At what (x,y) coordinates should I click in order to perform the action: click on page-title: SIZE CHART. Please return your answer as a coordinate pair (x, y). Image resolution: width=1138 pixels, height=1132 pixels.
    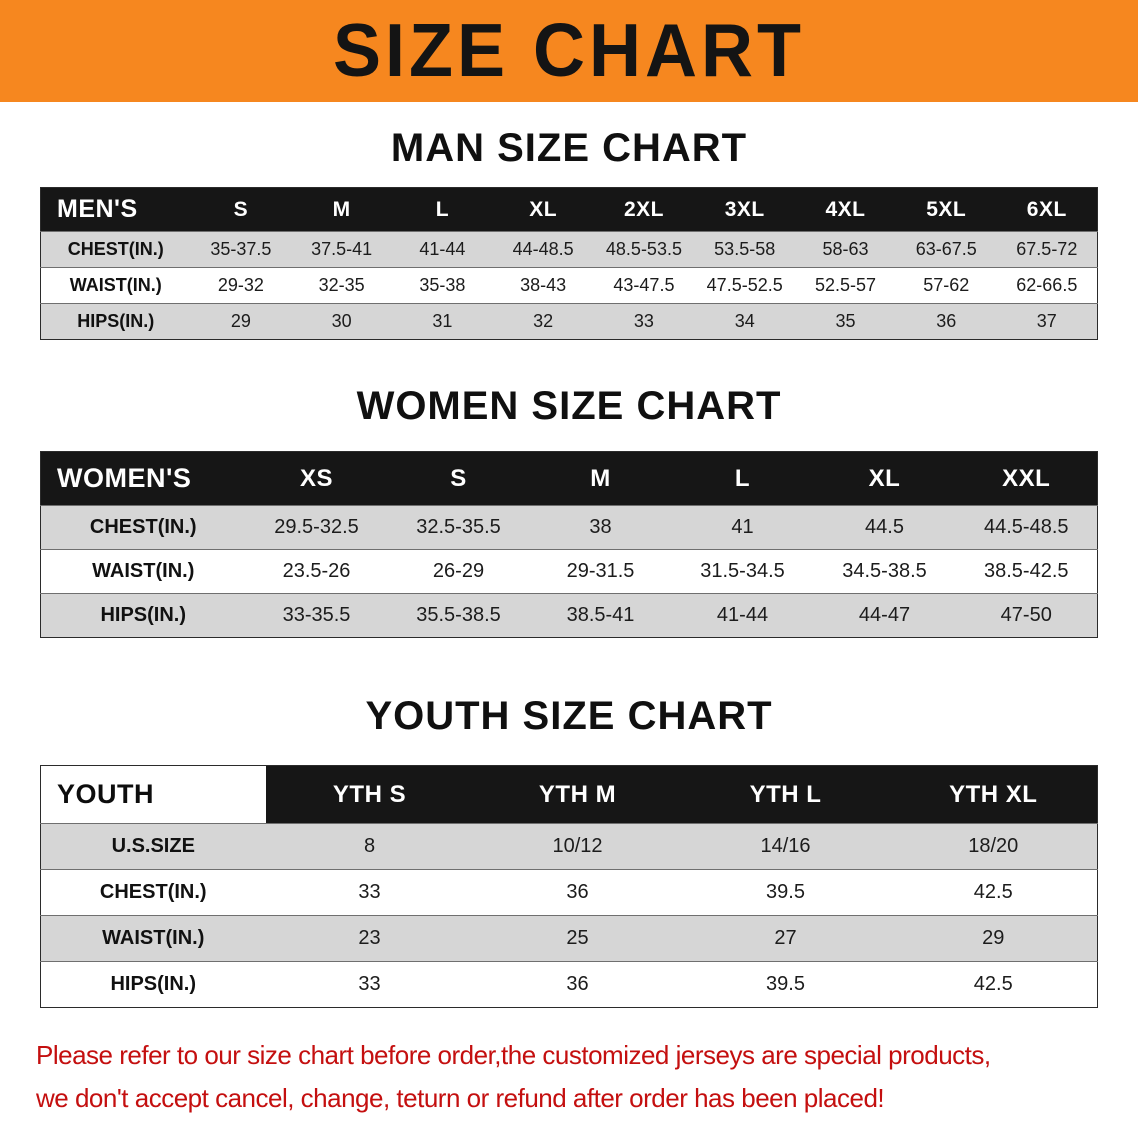
    Looking at the image, I should click on (569, 51).